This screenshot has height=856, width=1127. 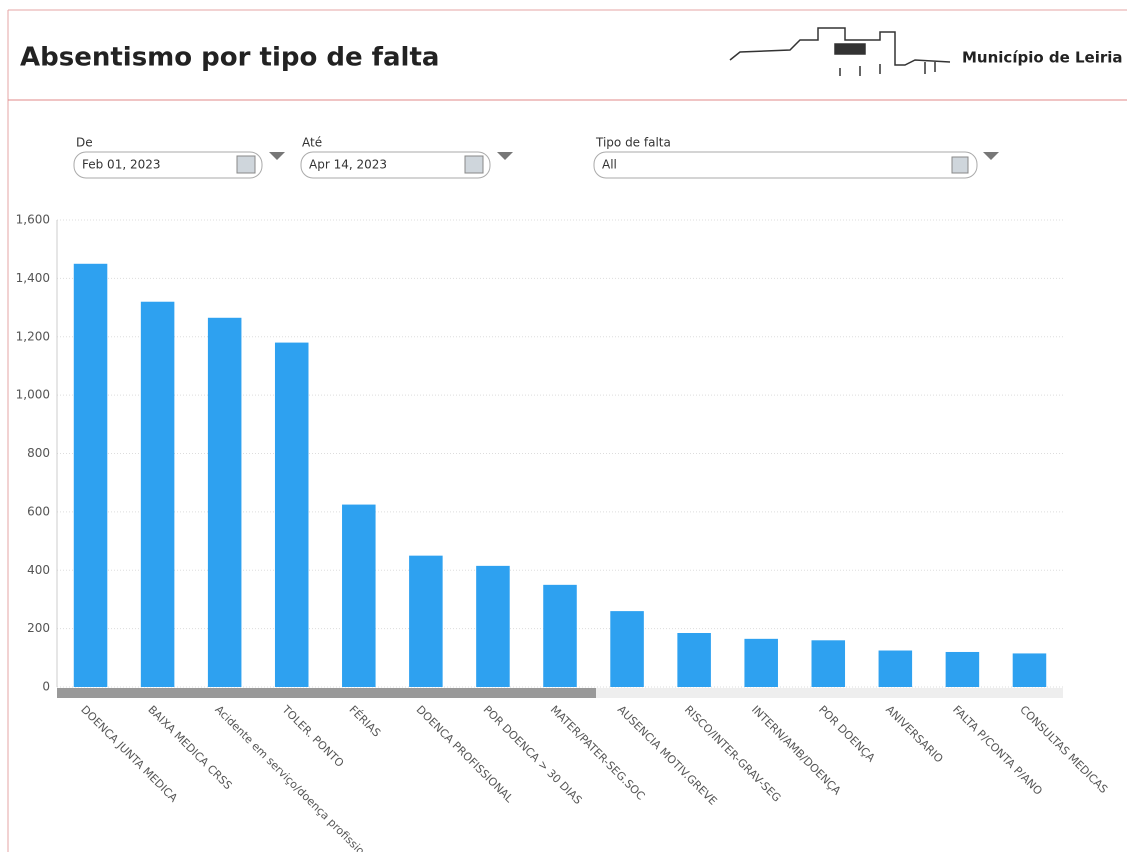 I want to click on logo, so click(x=840, y=51).